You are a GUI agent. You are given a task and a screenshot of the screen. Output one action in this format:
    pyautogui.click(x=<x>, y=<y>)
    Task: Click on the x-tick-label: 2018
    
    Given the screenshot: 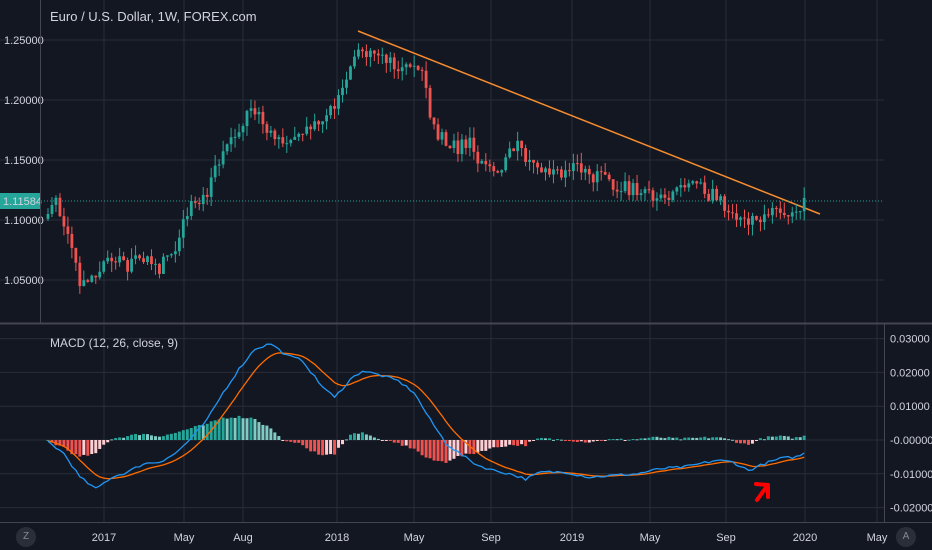 What is the action you would take?
    pyautogui.click(x=337, y=538)
    